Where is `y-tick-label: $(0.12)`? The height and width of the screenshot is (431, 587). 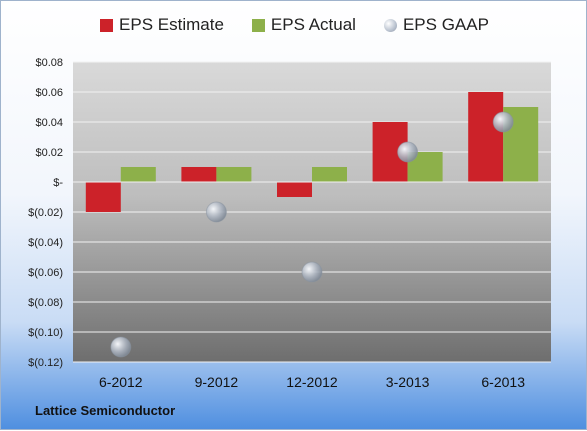
y-tick-label: $(0.12) is located at coordinates (45, 363).